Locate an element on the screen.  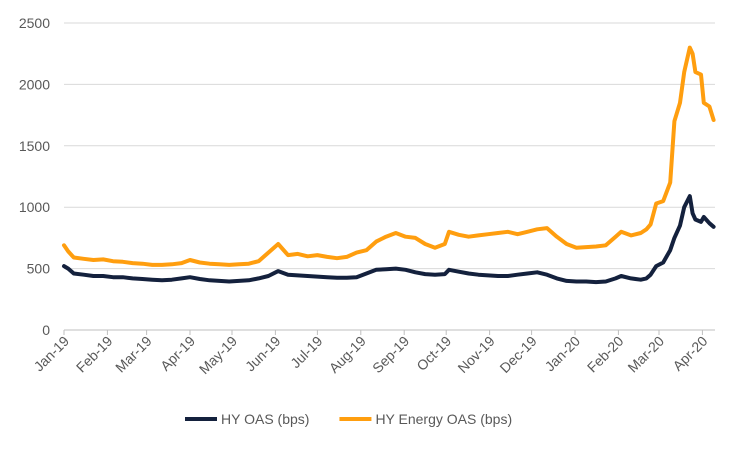
x-tick-label: Oct-19 is located at coordinates (433, 353).